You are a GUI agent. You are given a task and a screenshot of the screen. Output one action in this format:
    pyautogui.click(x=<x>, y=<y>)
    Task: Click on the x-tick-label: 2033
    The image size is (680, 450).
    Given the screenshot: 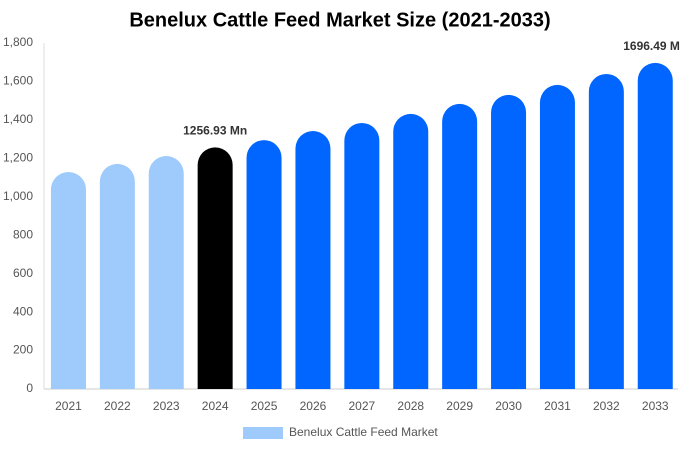 What is the action you would take?
    pyautogui.click(x=655, y=406)
    